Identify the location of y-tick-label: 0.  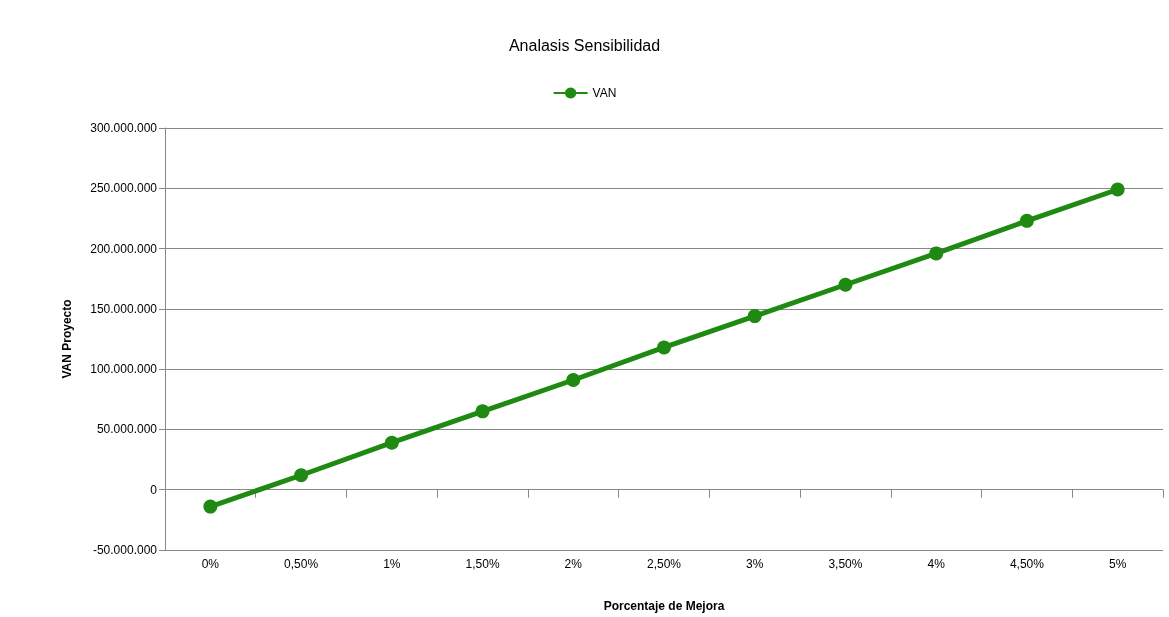
(154, 489).